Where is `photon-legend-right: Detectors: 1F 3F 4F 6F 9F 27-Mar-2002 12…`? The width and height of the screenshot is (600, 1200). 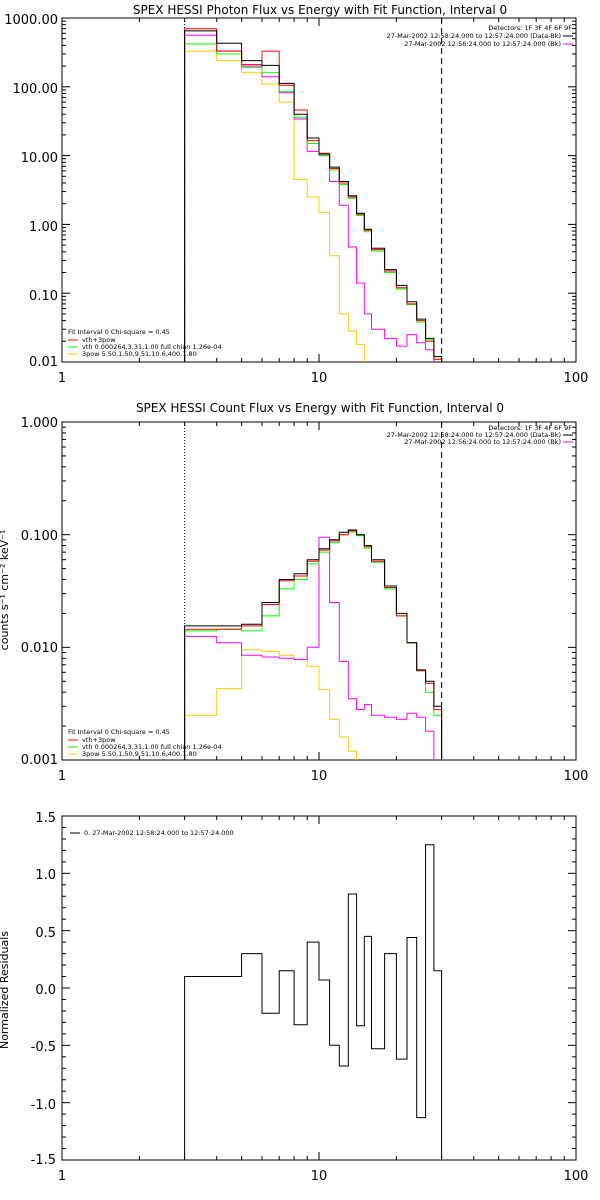
photon-legend-right: Detectors: 1F 3F 4F 6F 9F 27-Mar-2002 12… is located at coordinates (480, 36).